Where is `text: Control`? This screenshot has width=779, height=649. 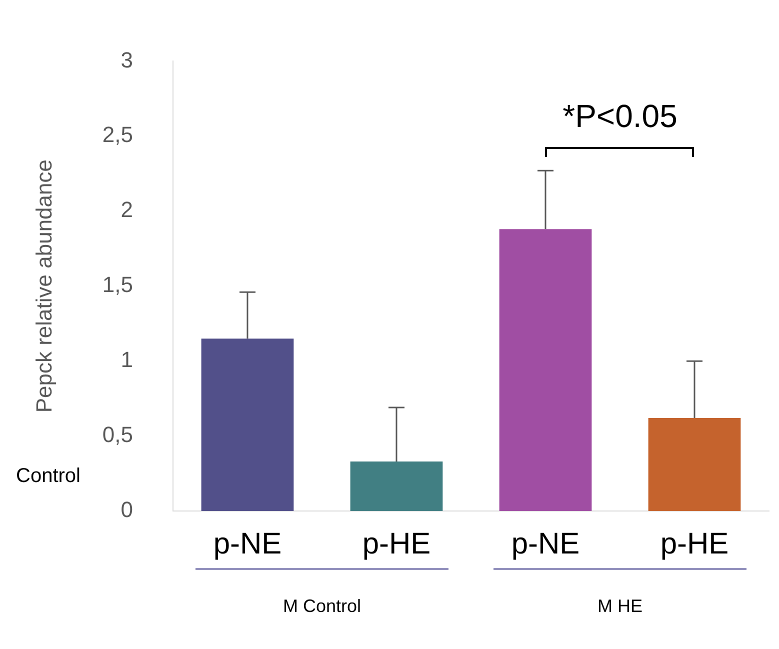
text: Control is located at coordinates (48, 476).